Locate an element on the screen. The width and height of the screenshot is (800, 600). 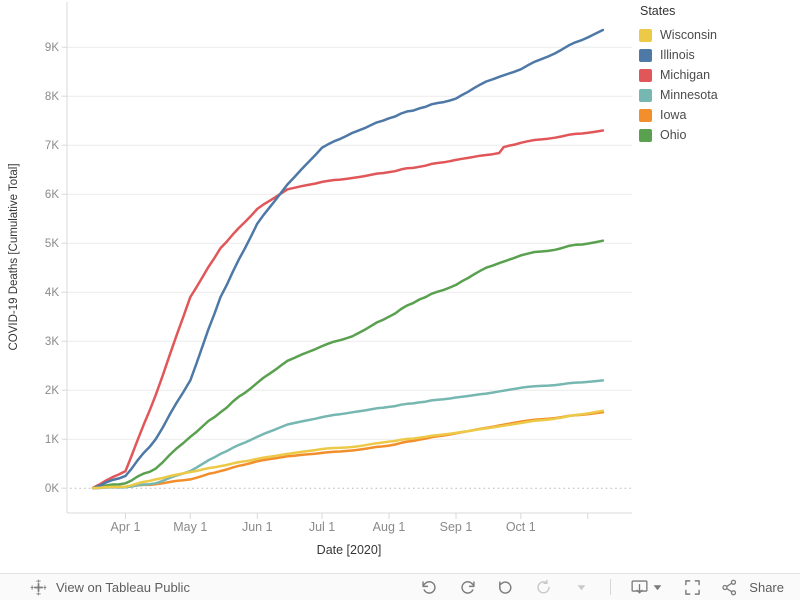
legend-item-iowa: Iowa is located at coordinates (678, 115).